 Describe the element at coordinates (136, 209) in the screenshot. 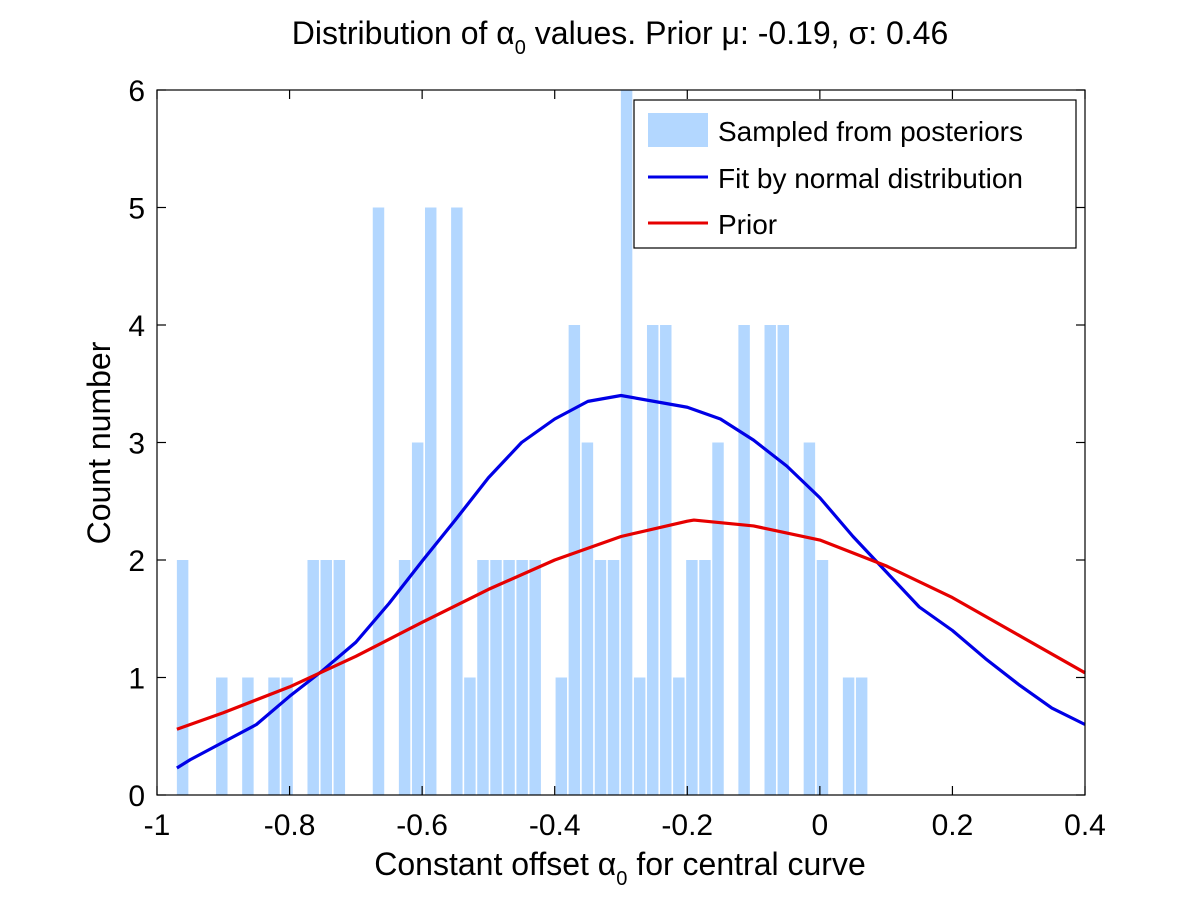

I see `y-tick-label: 5` at that location.